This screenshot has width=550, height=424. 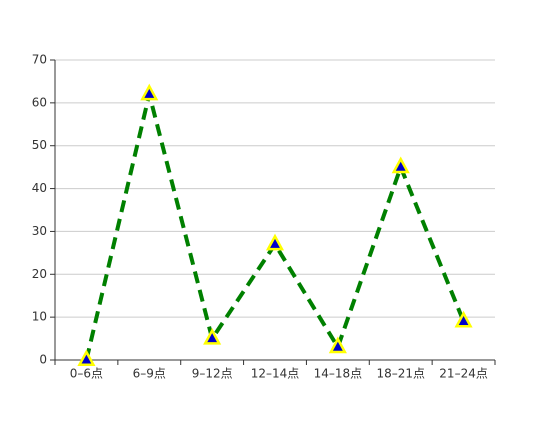 What do you see at coordinates (39, 231) in the screenshot?
I see `y-tick-label: 30` at bounding box center [39, 231].